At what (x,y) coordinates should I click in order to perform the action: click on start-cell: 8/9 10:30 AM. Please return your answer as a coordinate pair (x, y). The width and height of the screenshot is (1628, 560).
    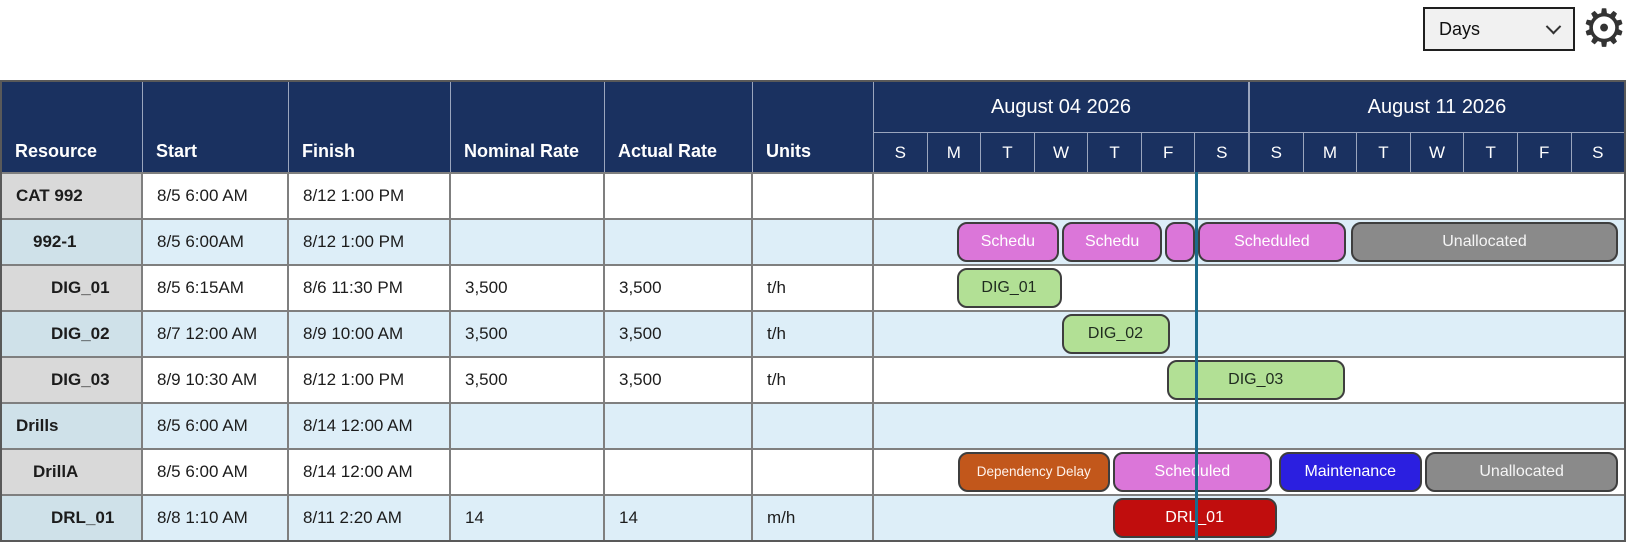
    Looking at the image, I should click on (216, 380).